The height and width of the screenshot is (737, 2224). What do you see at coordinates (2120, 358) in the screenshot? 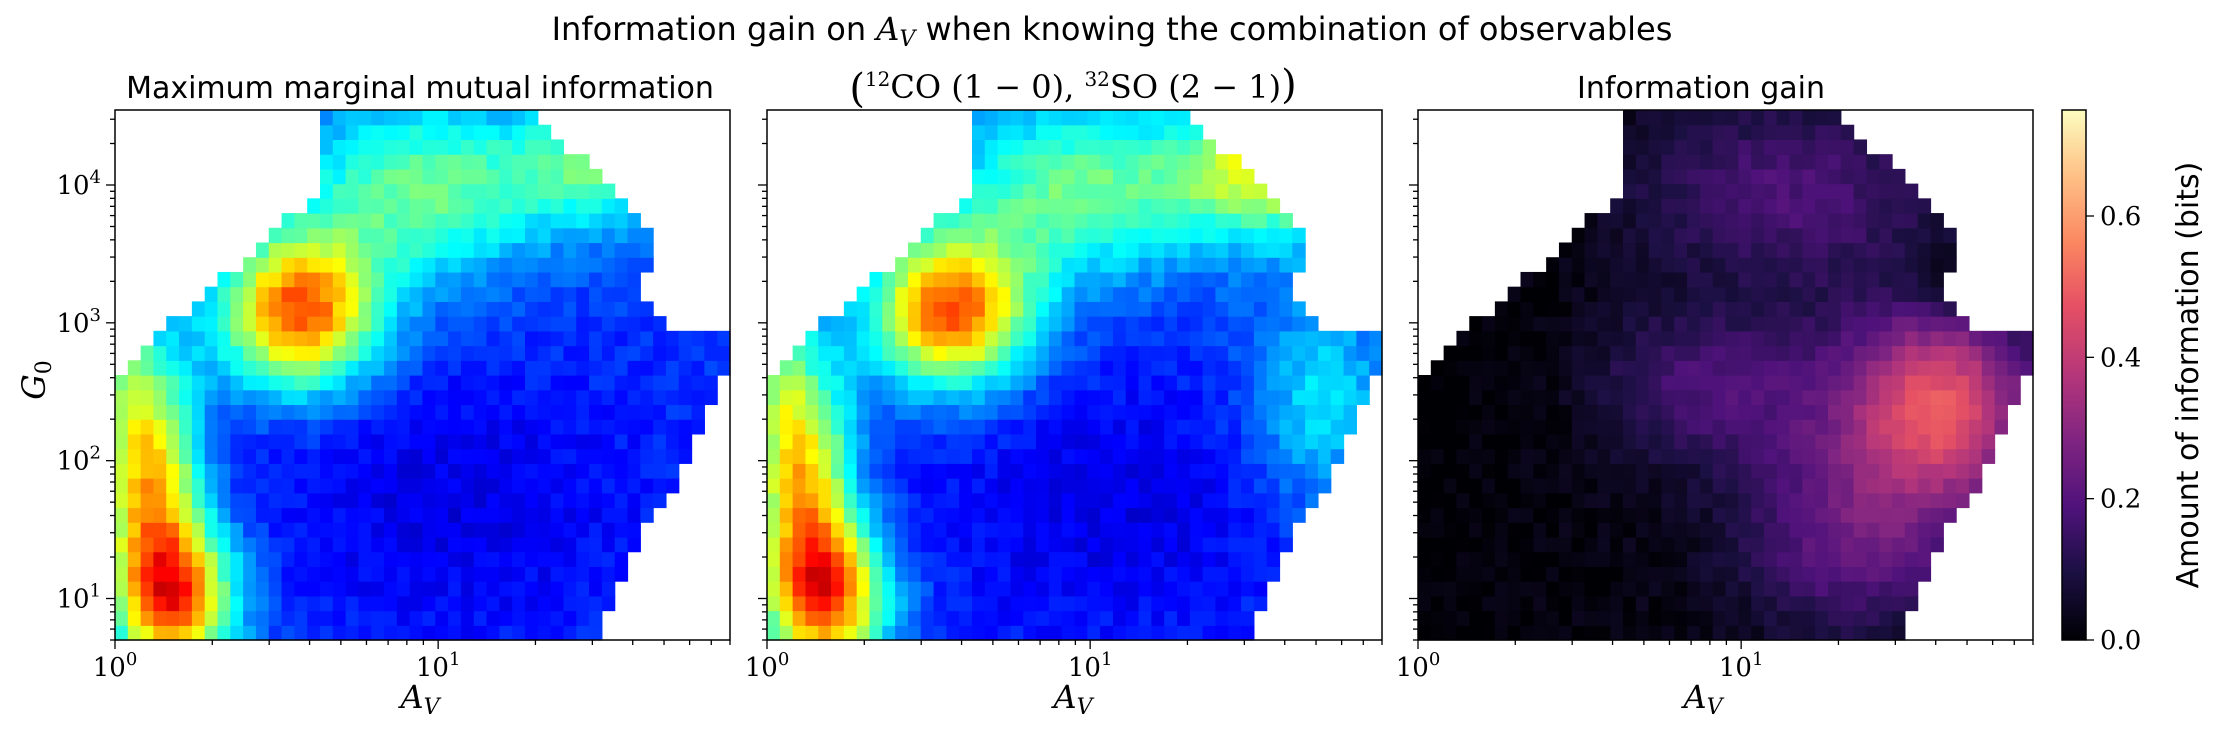
I see `colorbar-tick-label: 0.4` at bounding box center [2120, 358].